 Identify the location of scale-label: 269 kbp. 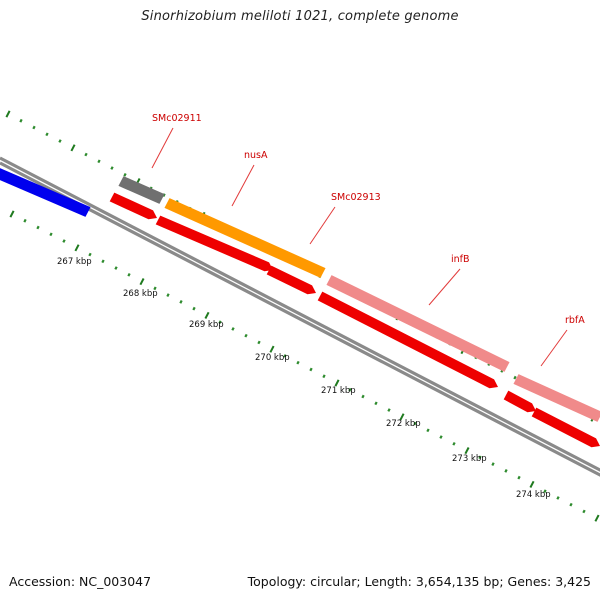
(206, 325).